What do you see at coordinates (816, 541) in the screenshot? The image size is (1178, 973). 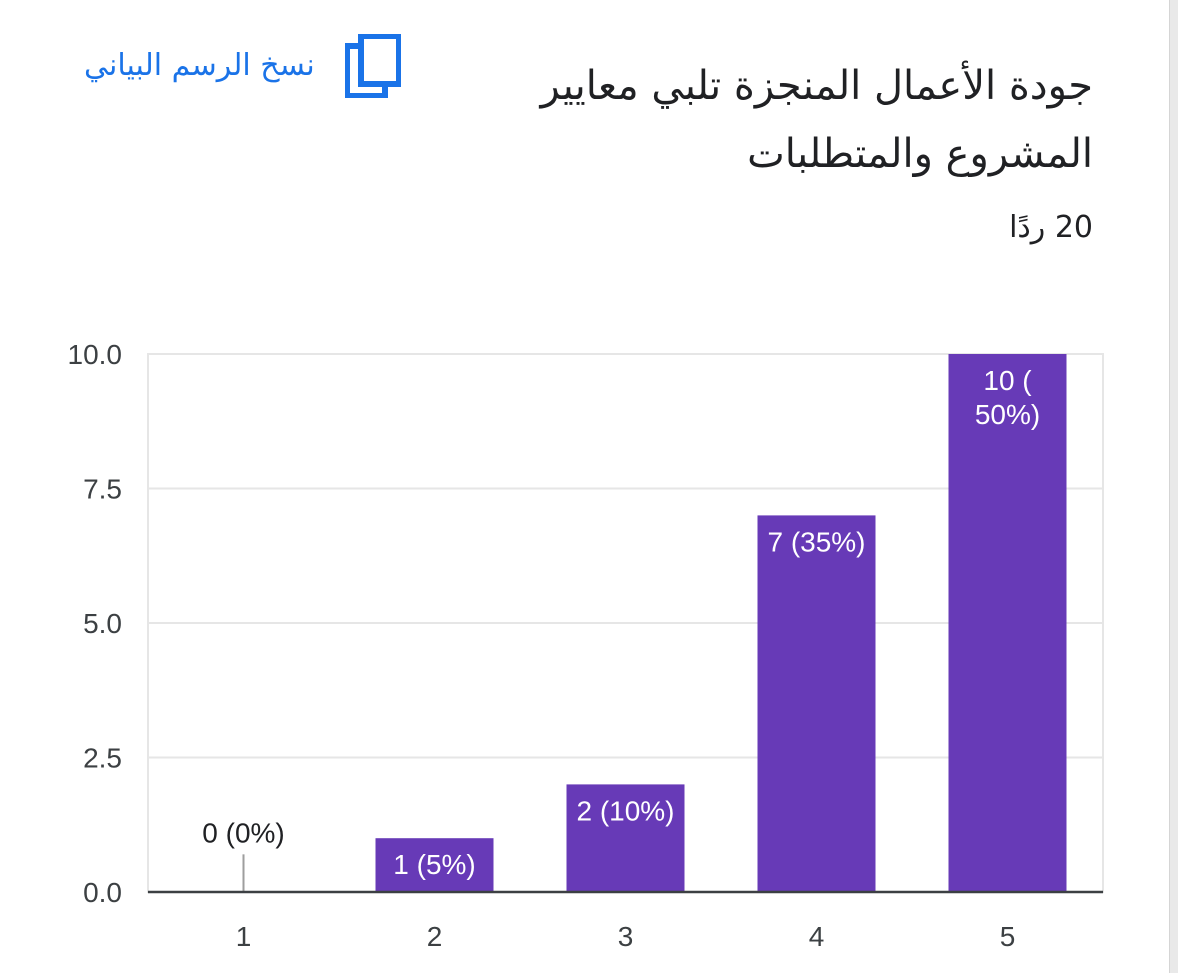 I see `bar-data-label: 7 (35%)` at bounding box center [816, 541].